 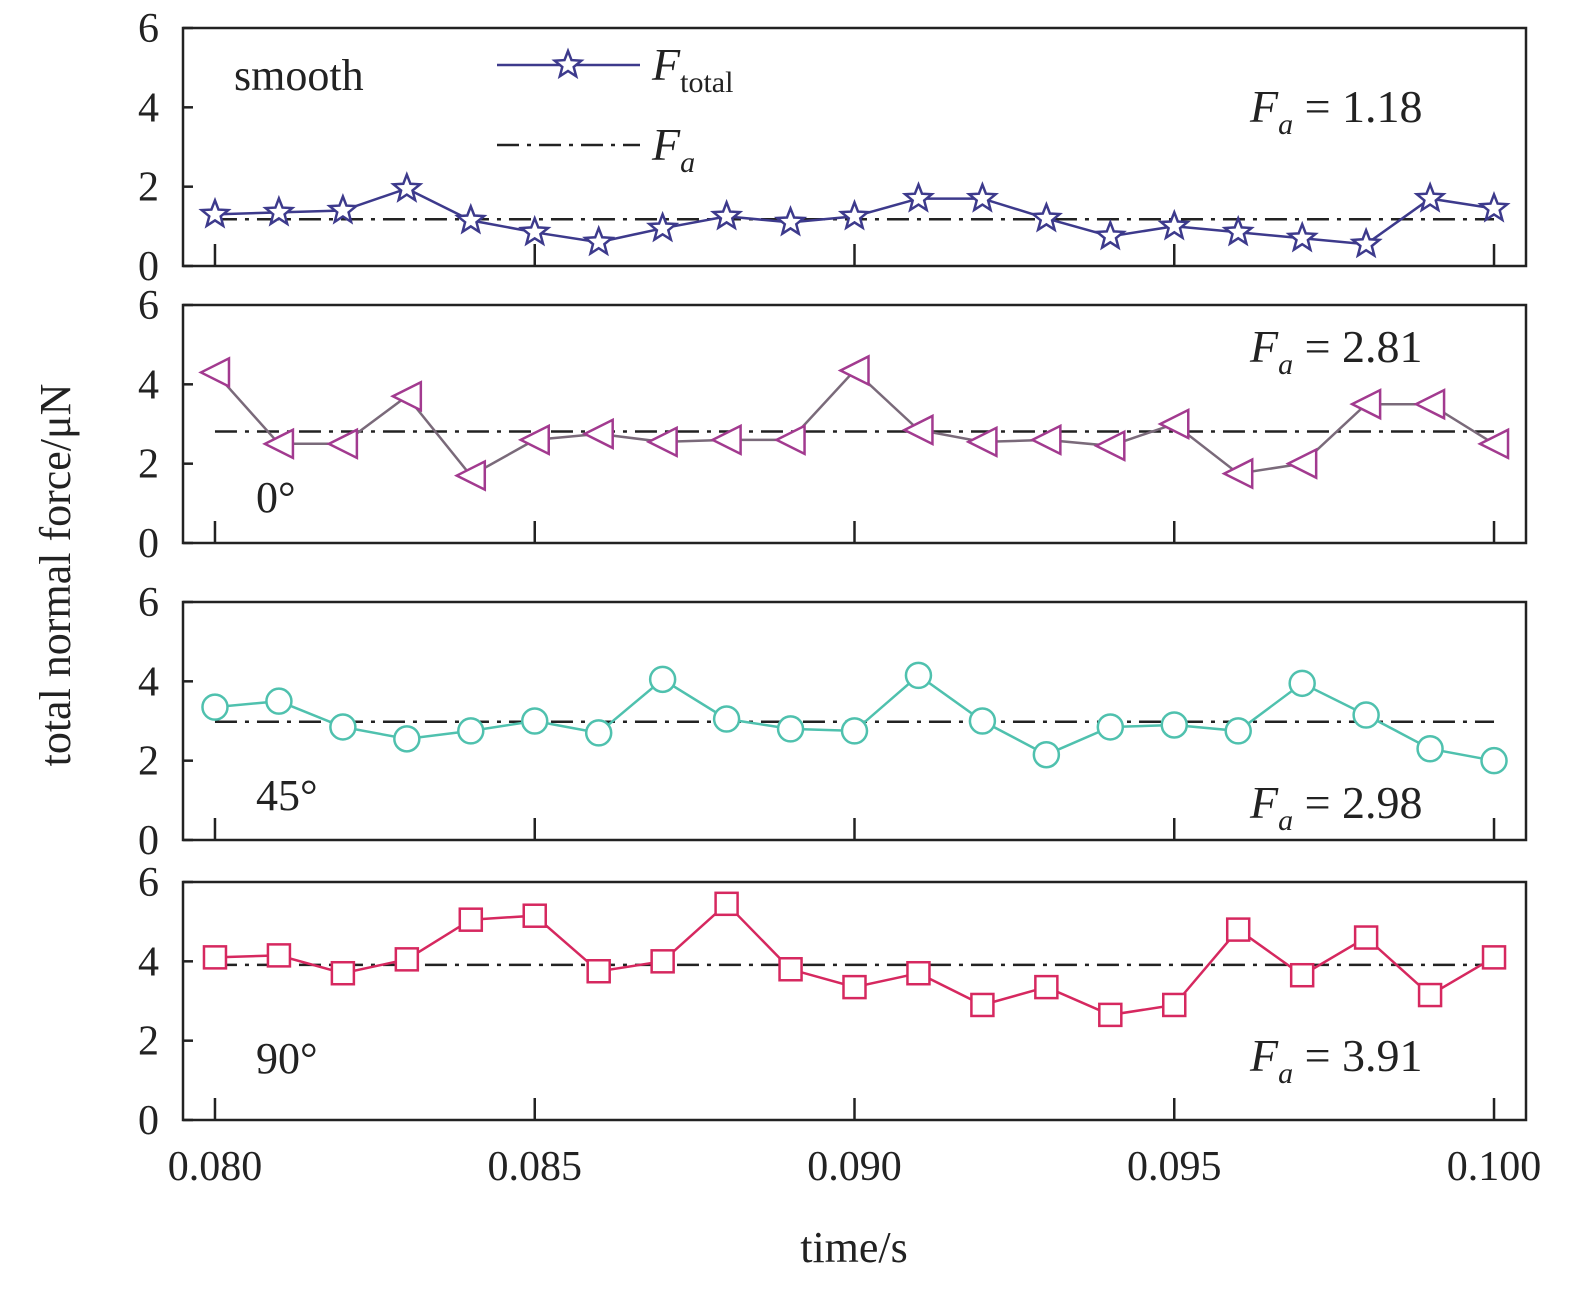 What do you see at coordinates (615, 109) in the screenshot?
I see `legend: Ftotal Fa` at bounding box center [615, 109].